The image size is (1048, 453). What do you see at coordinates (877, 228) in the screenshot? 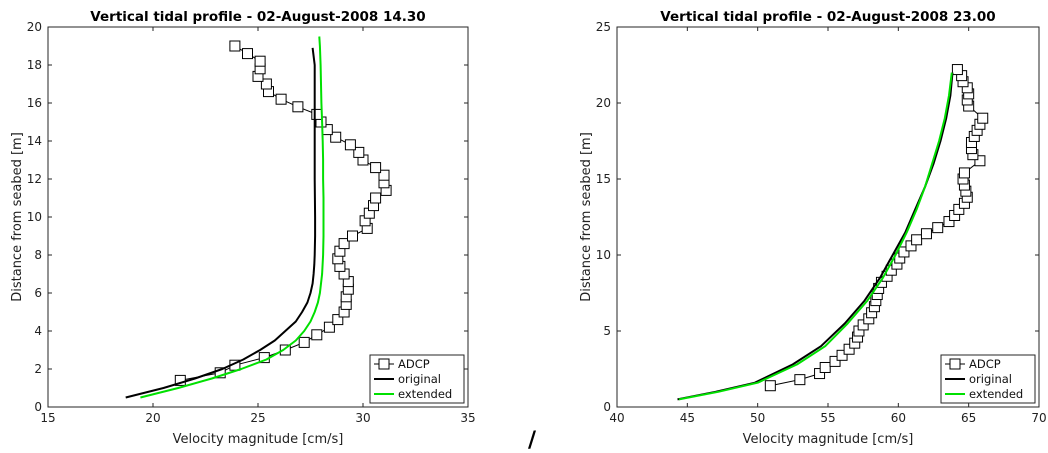
I see `series-line-ADCP` at bounding box center [877, 228].